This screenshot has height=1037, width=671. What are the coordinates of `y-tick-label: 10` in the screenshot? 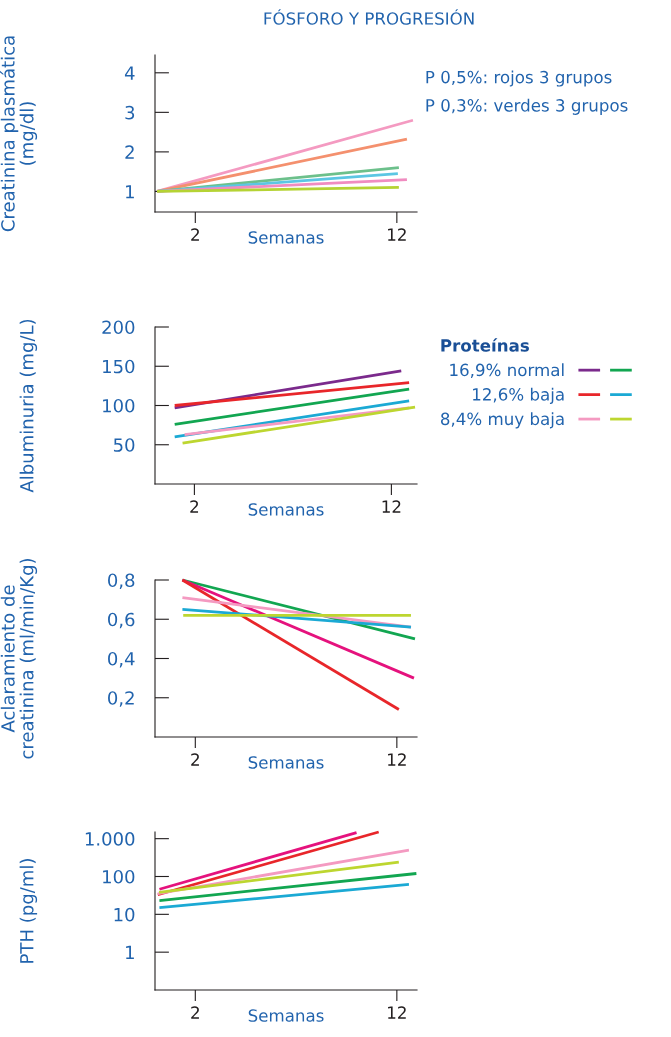 It's located at (124, 914).